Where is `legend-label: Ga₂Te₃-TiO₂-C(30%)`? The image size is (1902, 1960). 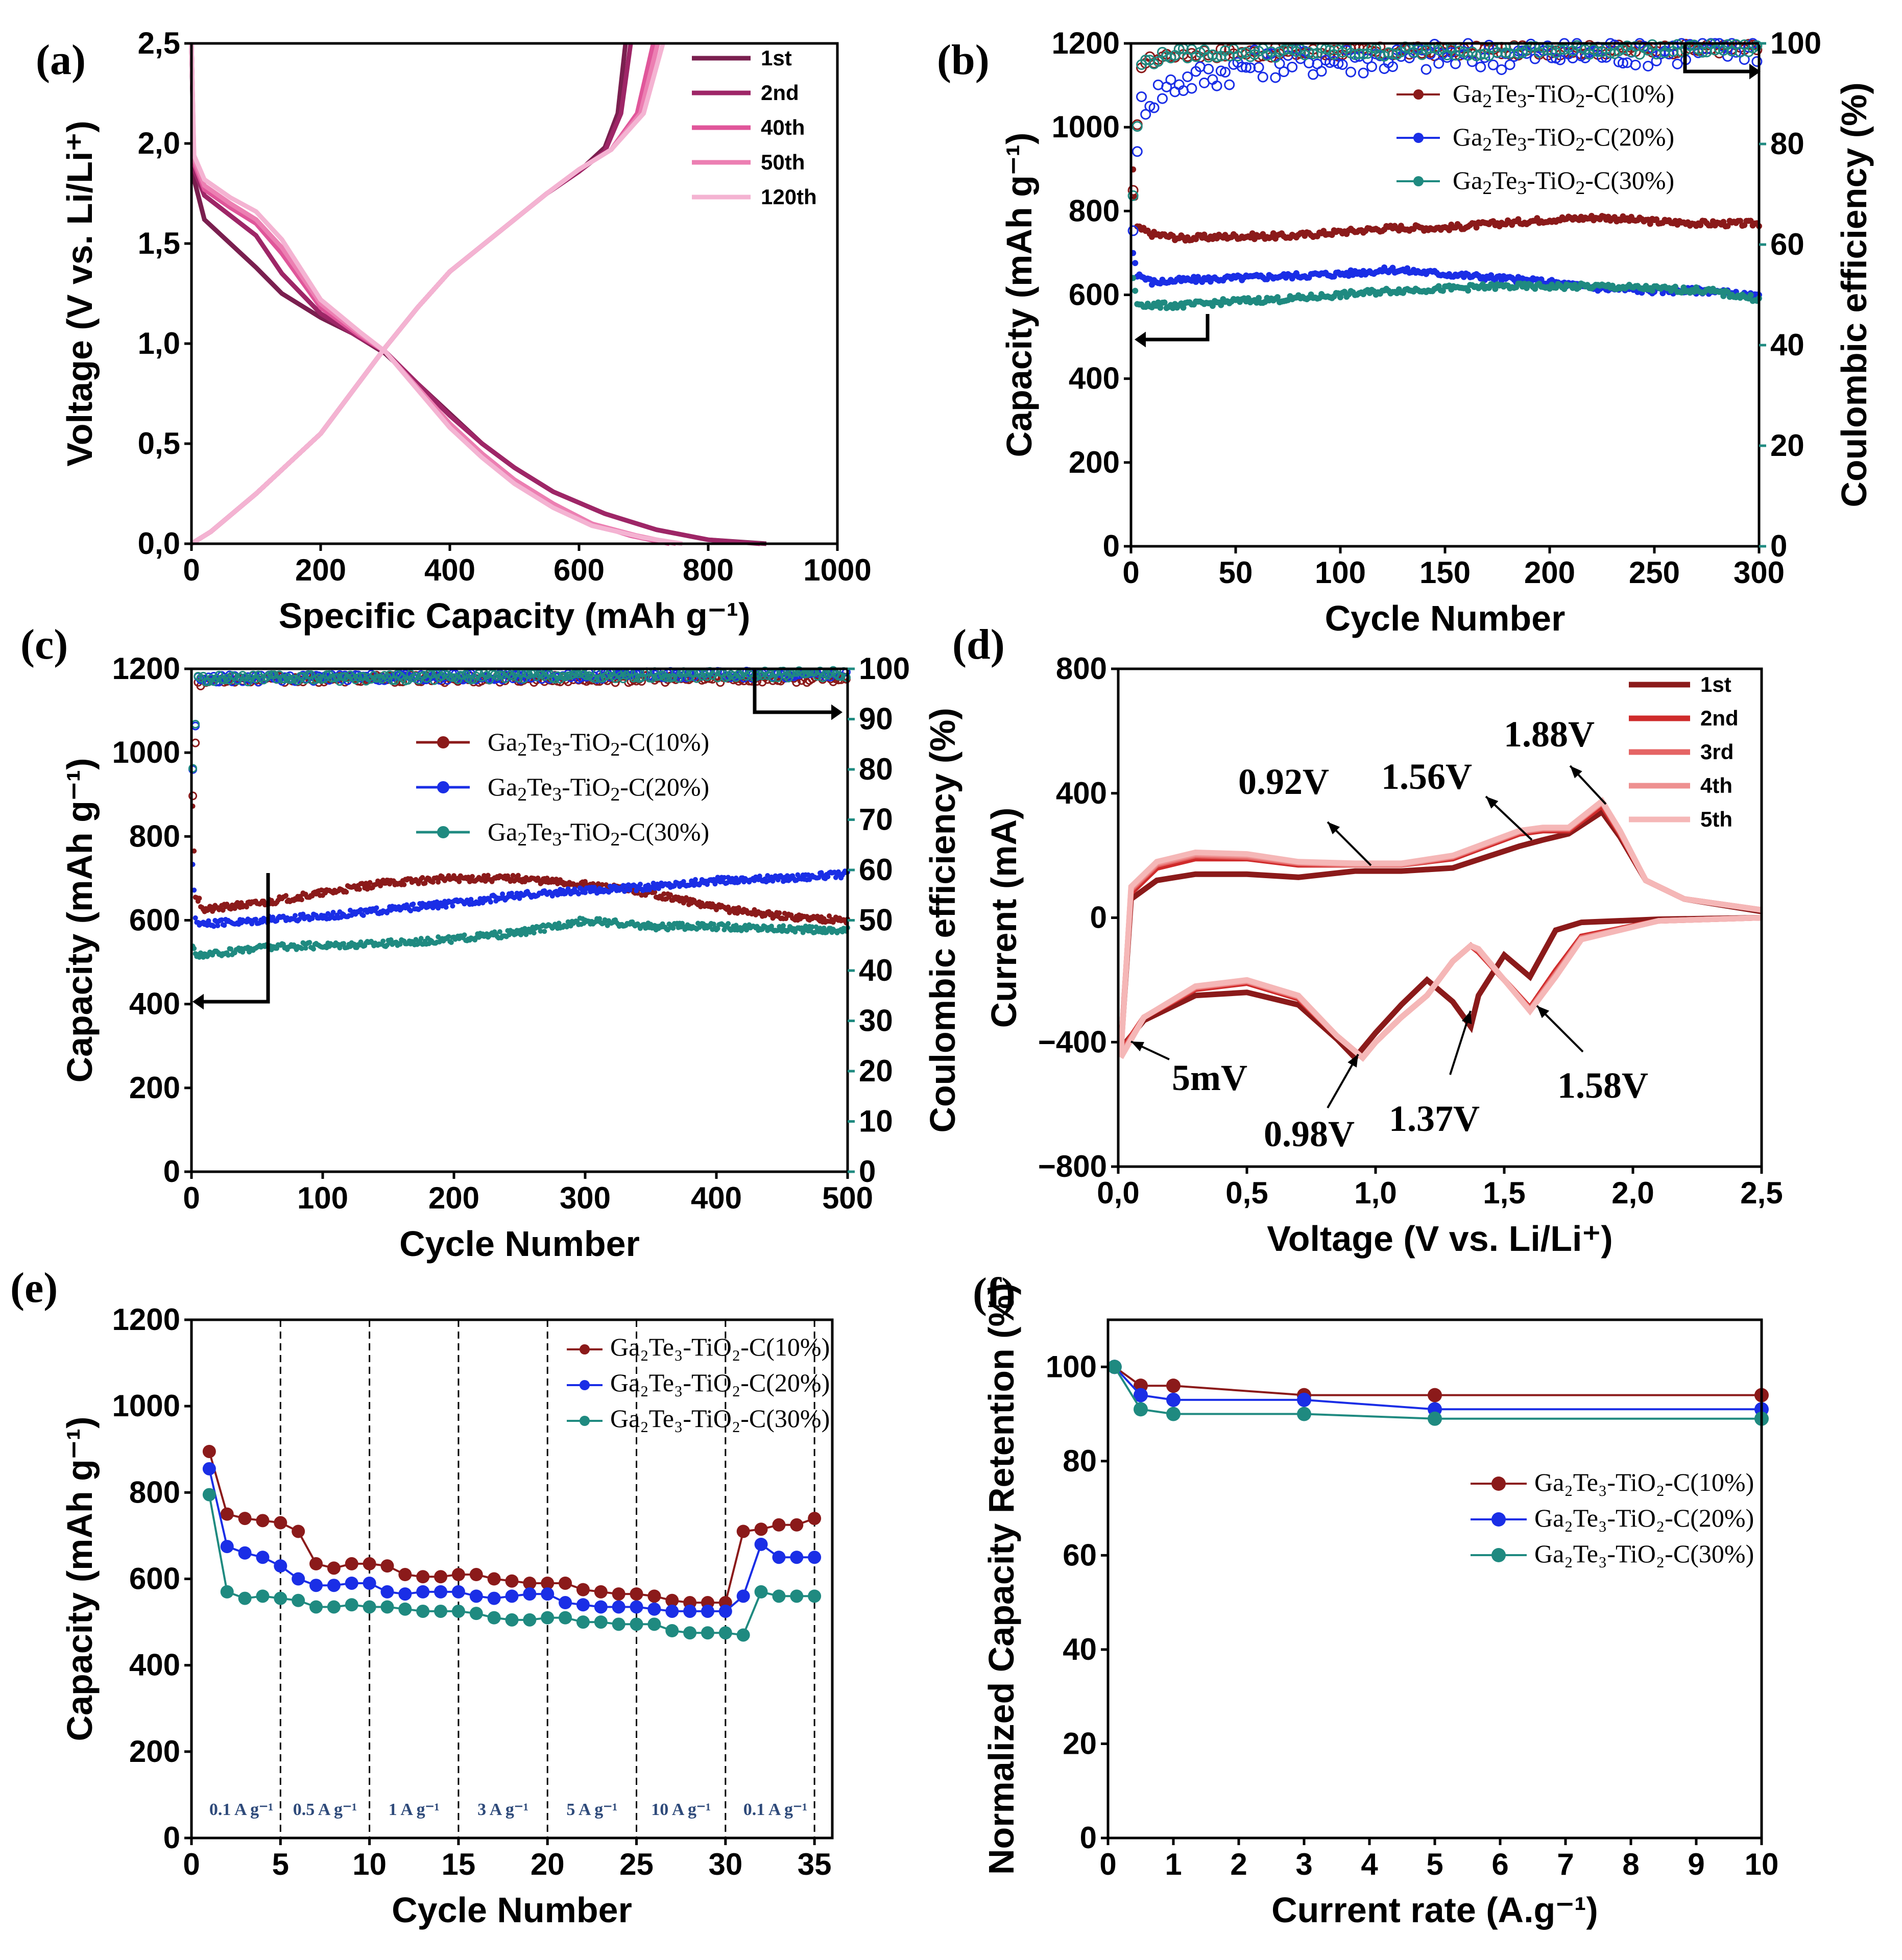 legend-label: Ga₂Te₃-TiO₂-C(30%) is located at coordinates (720, 1418).